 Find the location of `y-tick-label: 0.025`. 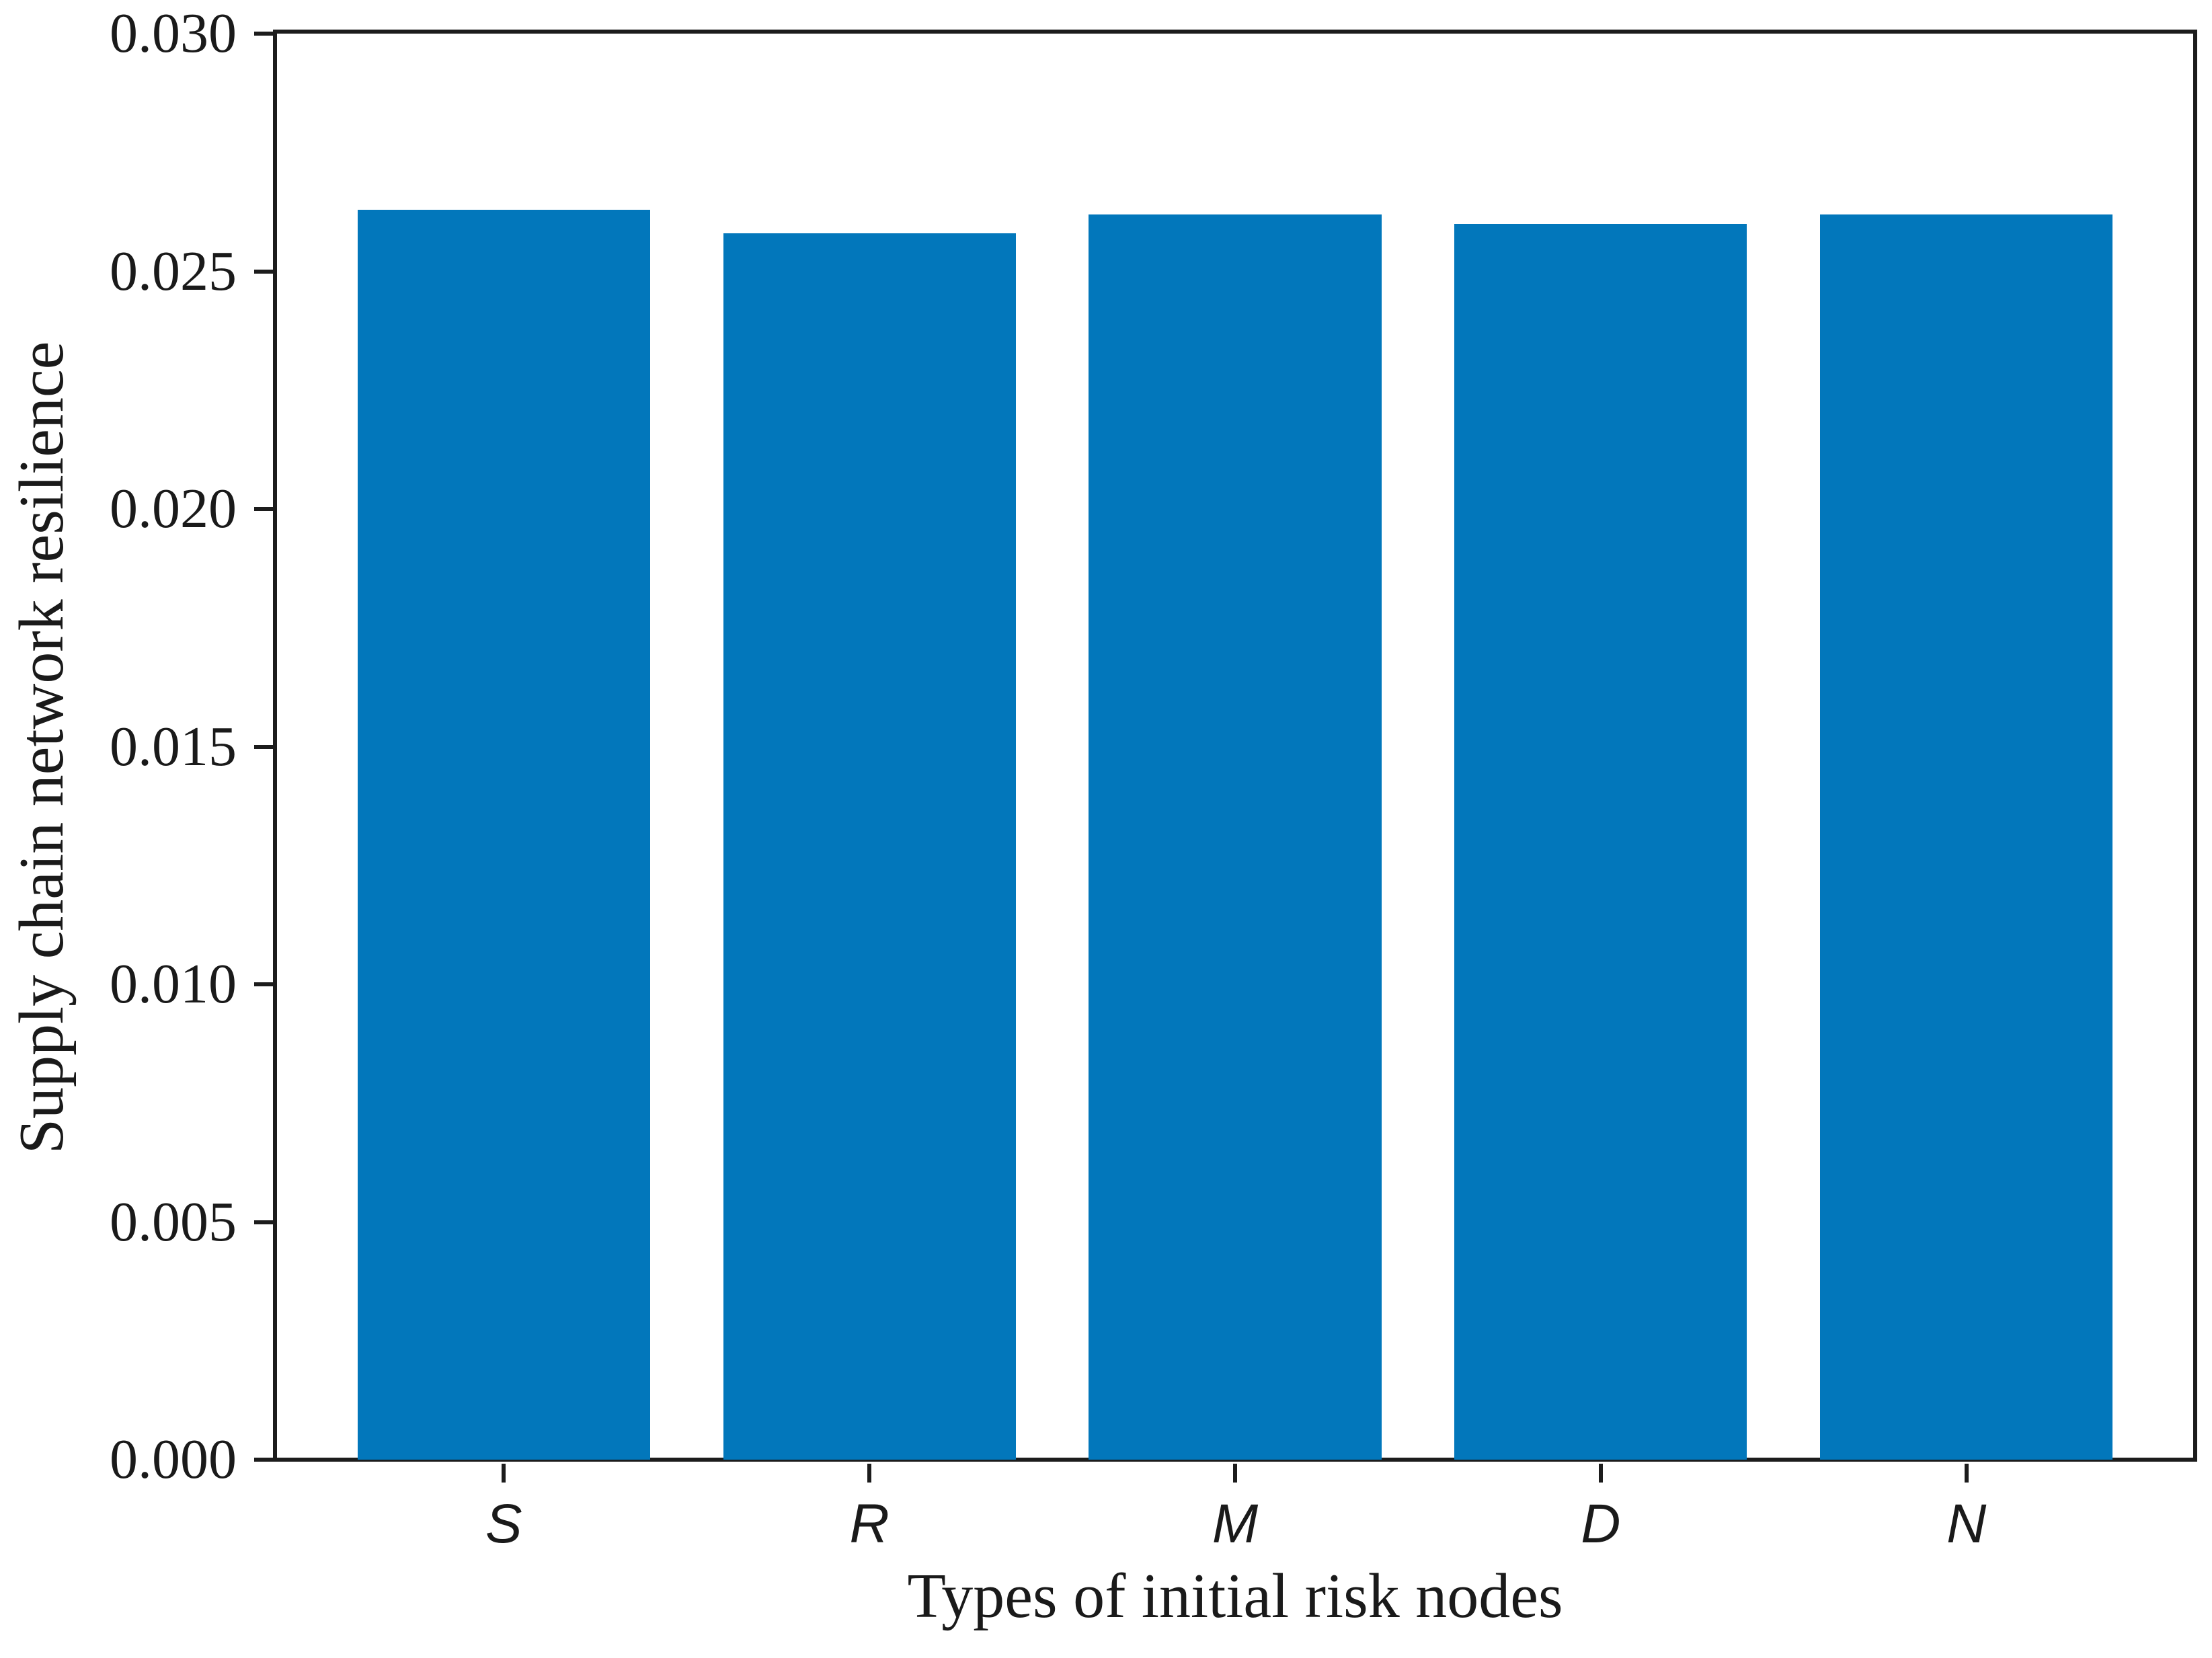

y-tick-label: 0.025 is located at coordinates (173, 271).